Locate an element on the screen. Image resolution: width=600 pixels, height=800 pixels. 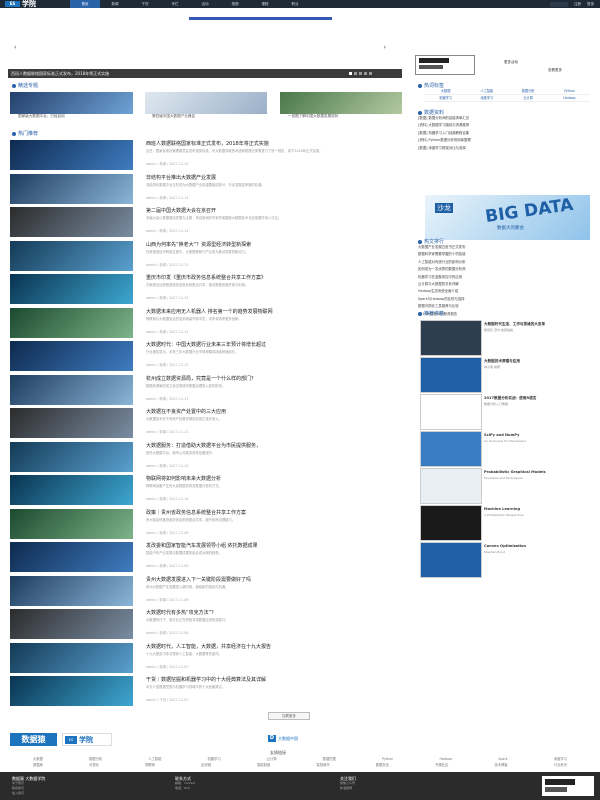
article-title: 大数据未来应用无人机器人 排名第一个的趋势发展物联网 is located at coordinates (209, 311).